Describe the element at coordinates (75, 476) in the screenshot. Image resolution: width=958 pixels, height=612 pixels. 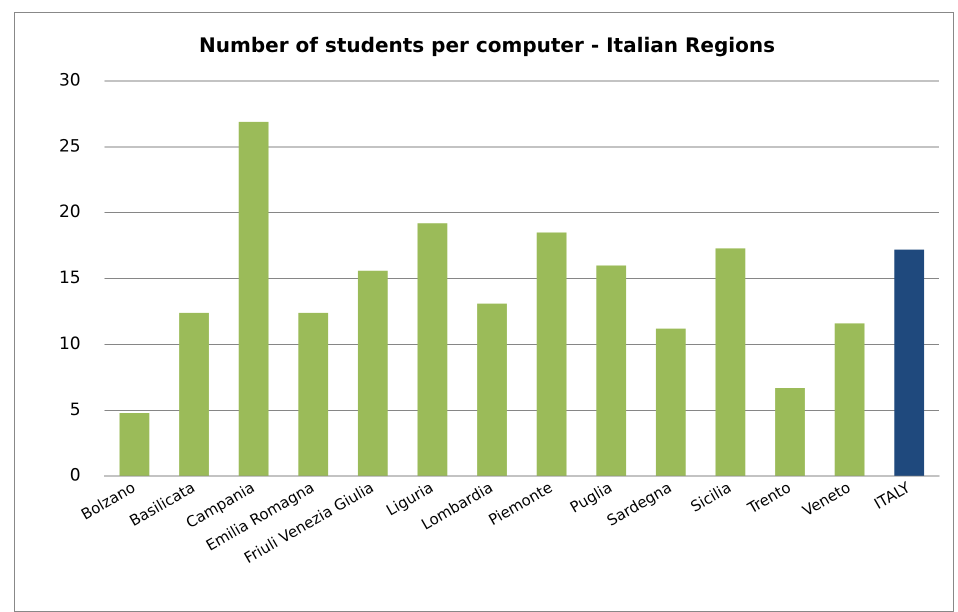
I see `y-tick-label: 0` at that location.